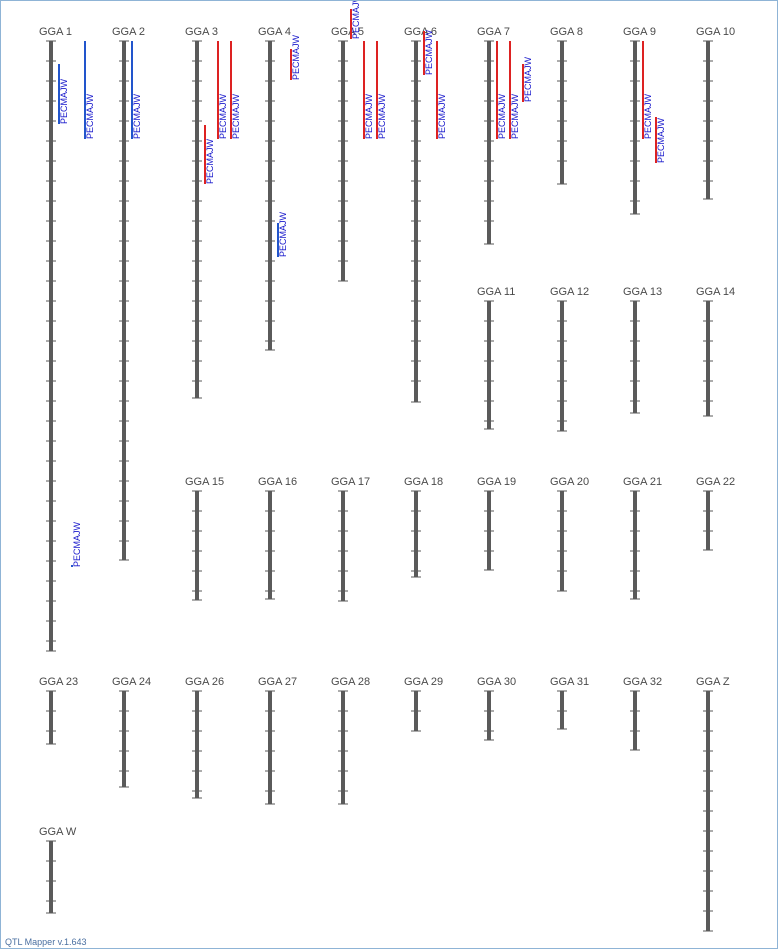 Image resolution: width=778 pixels, height=949 pixels. What do you see at coordinates (493, 135) in the screenshot?
I see `chromosome-gga-7: GGA 7` at bounding box center [493, 135].